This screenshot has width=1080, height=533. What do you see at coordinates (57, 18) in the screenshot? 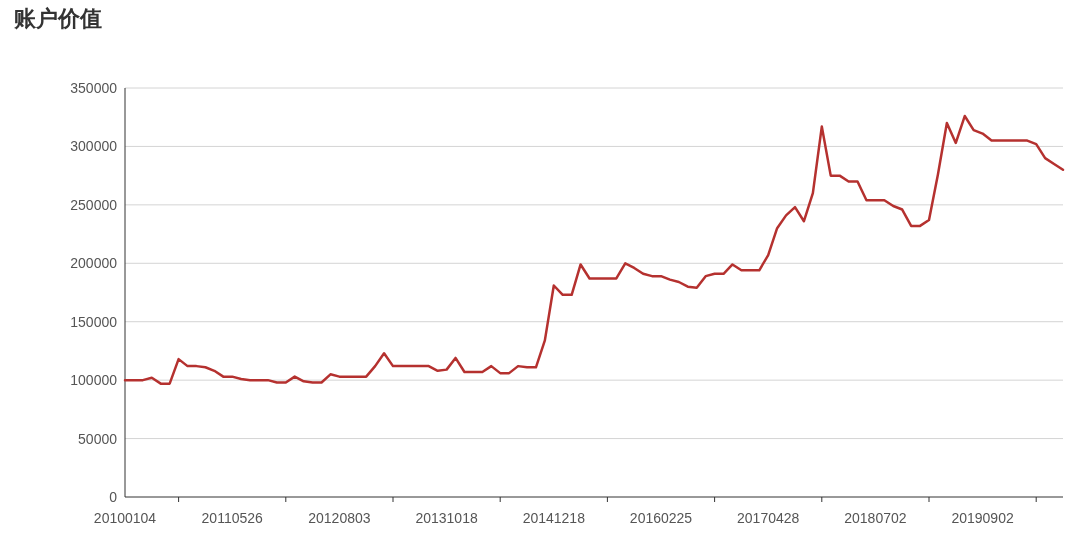
I see `chart-title: 账户价值` at bounding box center [57, 18].